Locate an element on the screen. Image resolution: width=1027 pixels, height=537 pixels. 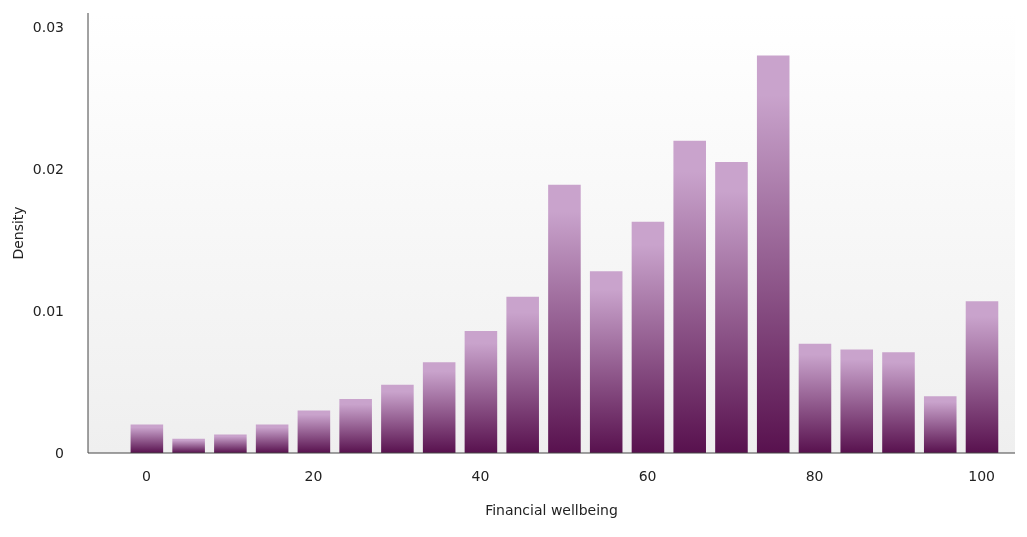
x-tick-label: 60 is located at coordinates (647, 475).